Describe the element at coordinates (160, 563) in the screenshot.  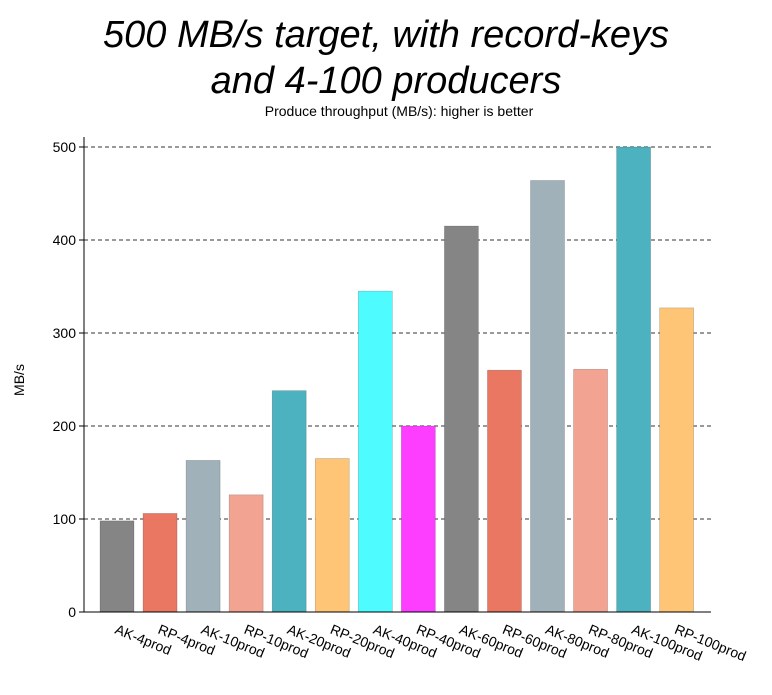
I see `bar-rp-4prod` at that location.